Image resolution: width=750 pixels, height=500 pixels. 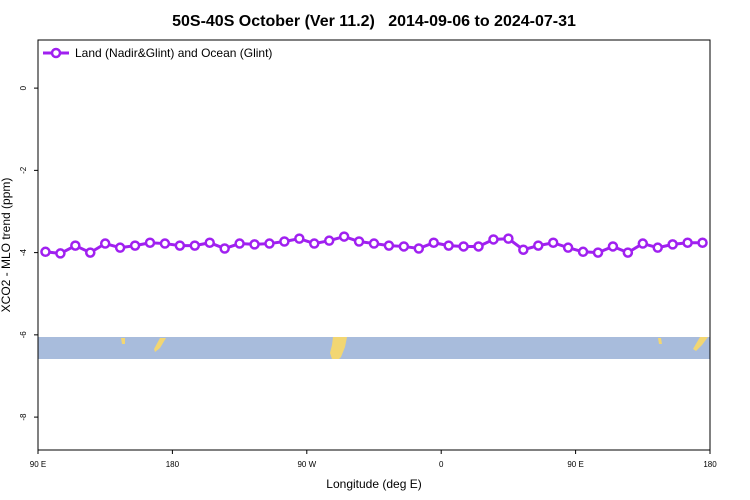 I want to click on x-axis-label: Longitude (deg E), so click(x=373, y=484).